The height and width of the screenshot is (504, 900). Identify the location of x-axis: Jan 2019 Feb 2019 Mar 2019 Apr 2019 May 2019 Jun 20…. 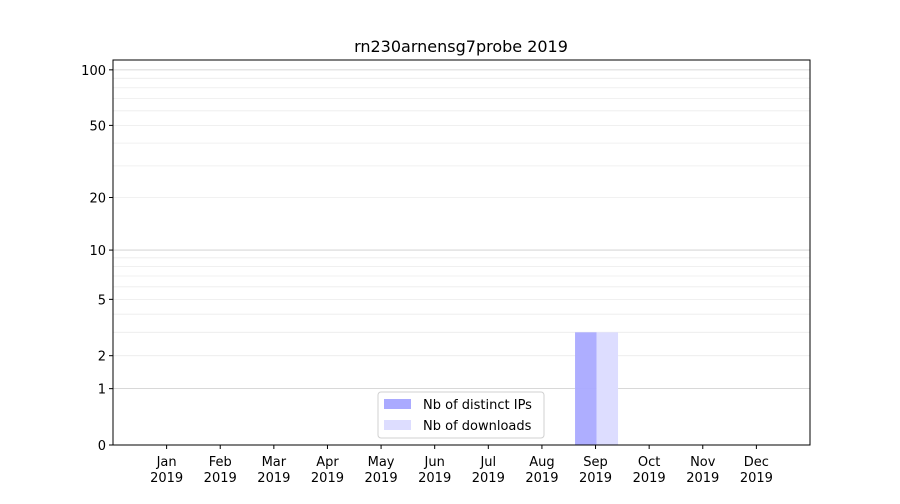
(461, 465).